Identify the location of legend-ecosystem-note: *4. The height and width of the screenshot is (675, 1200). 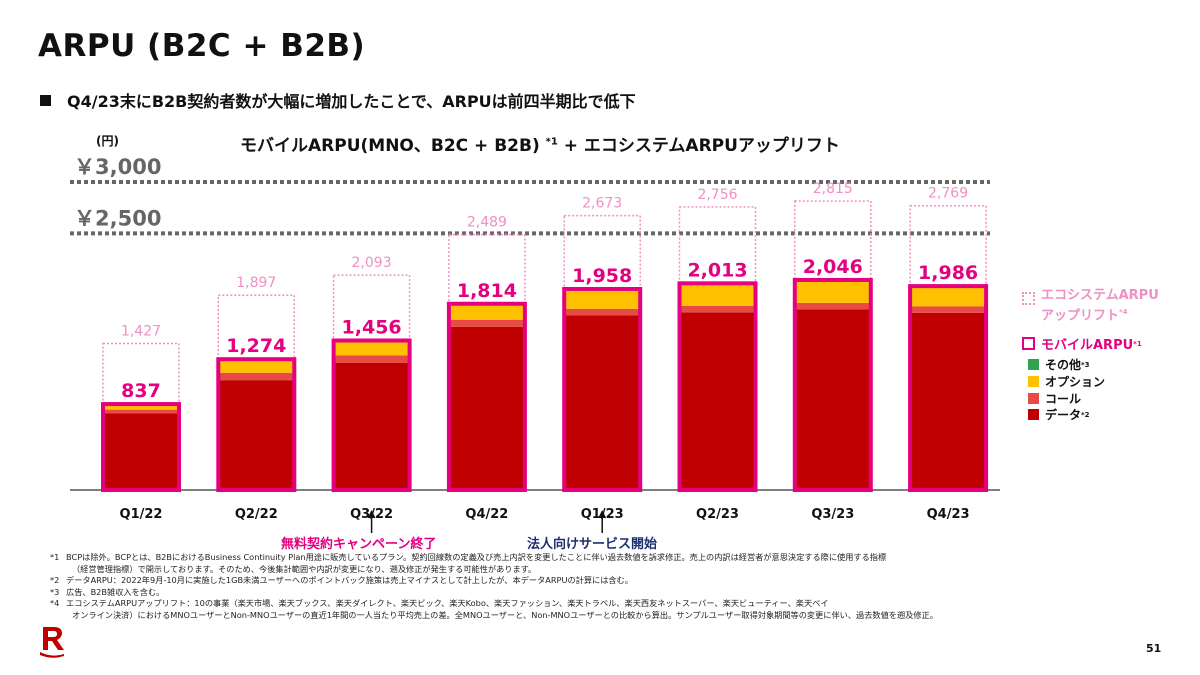
(1123, 312).